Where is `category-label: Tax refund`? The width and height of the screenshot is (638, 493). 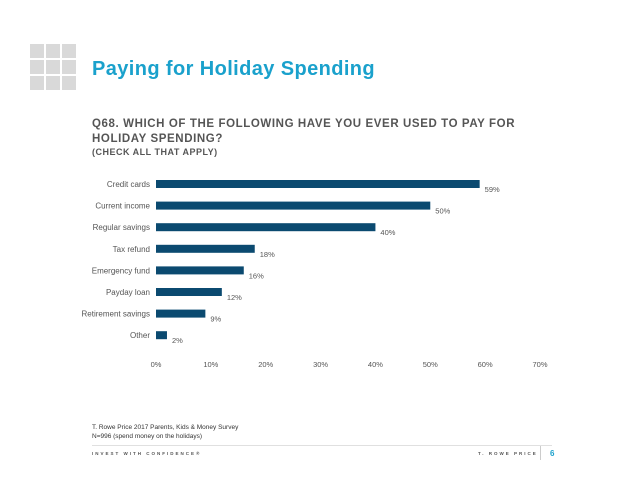
category-label: Tax refund is located at coordinates (131, 249).